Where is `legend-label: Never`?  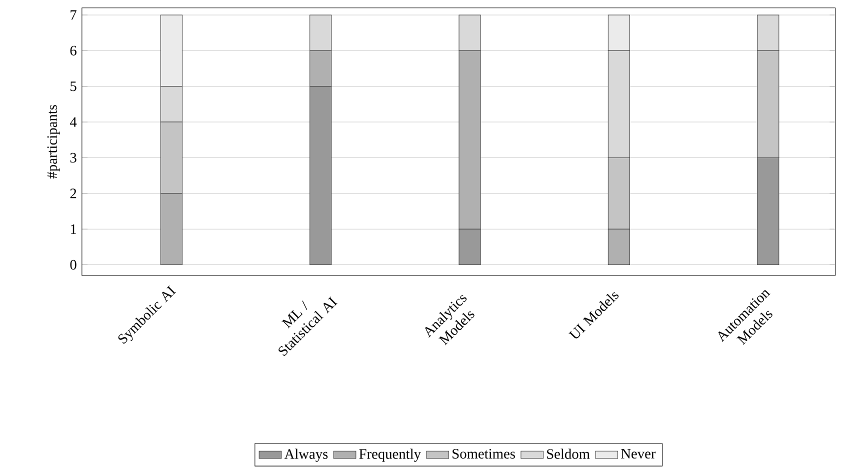 legend-label: Never is located at coordinates (638, 453).